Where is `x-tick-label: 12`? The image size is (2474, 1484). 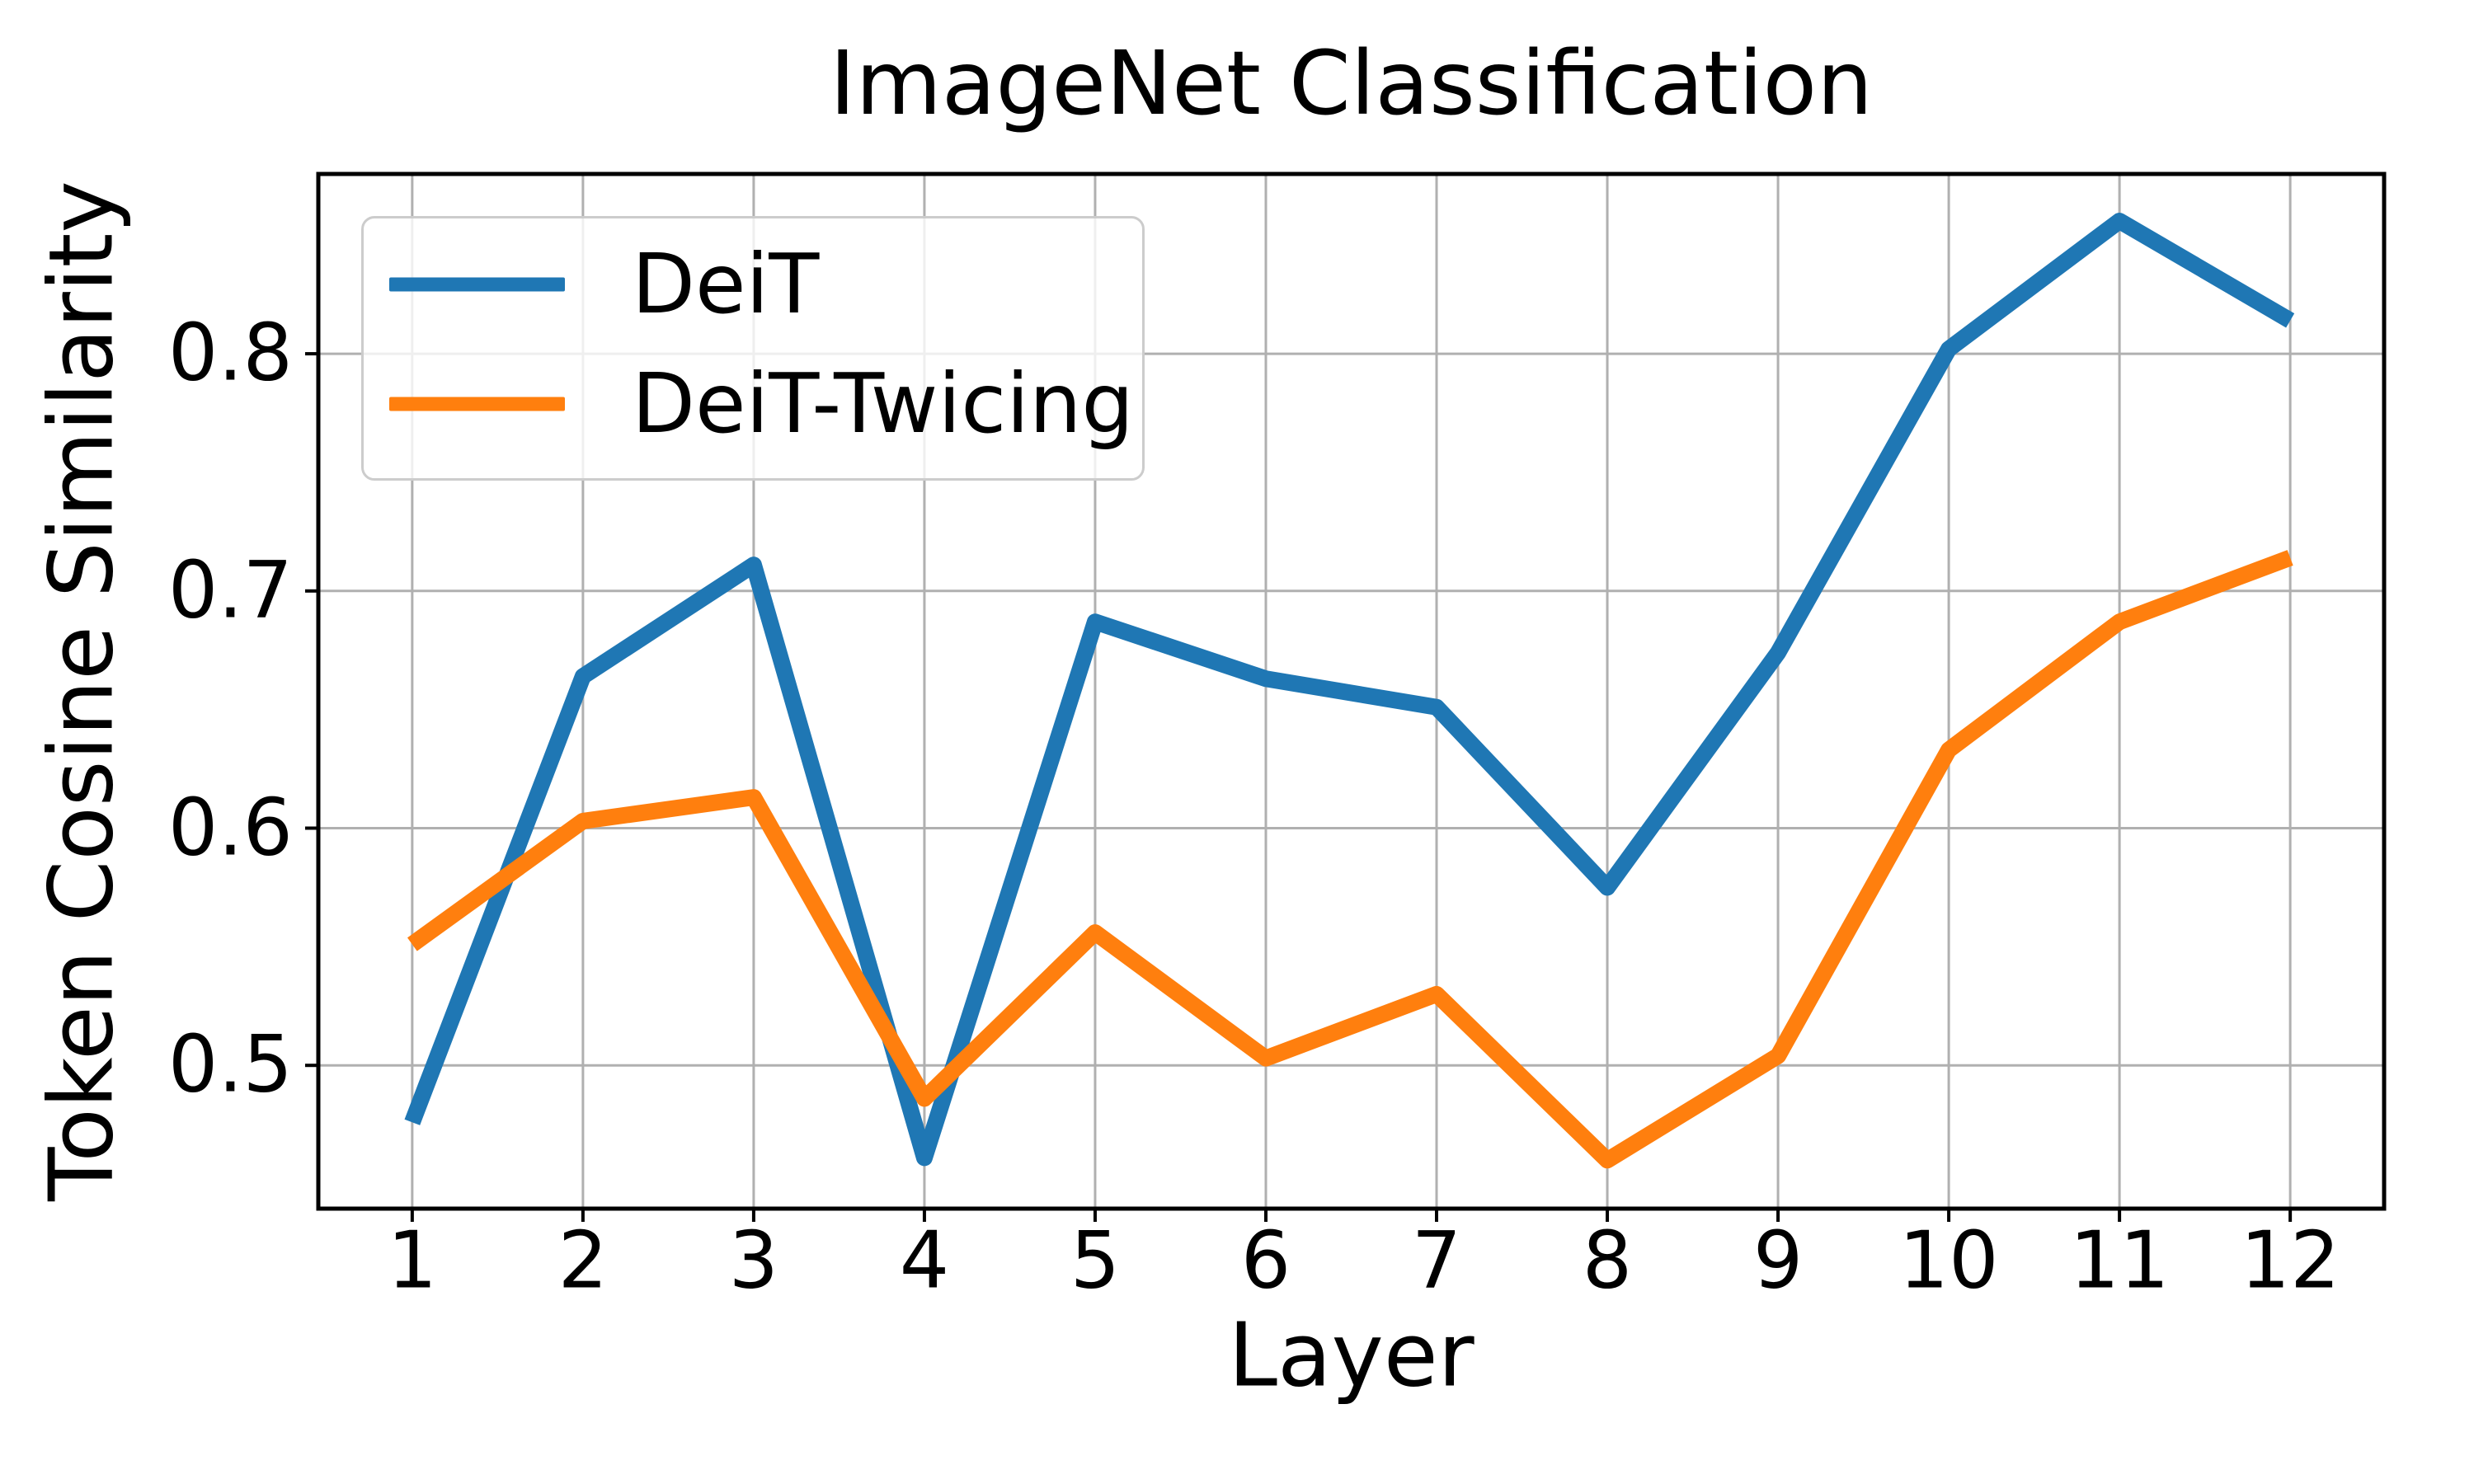
x-tick-label: 12 is located at coordinates (2290, 1261).